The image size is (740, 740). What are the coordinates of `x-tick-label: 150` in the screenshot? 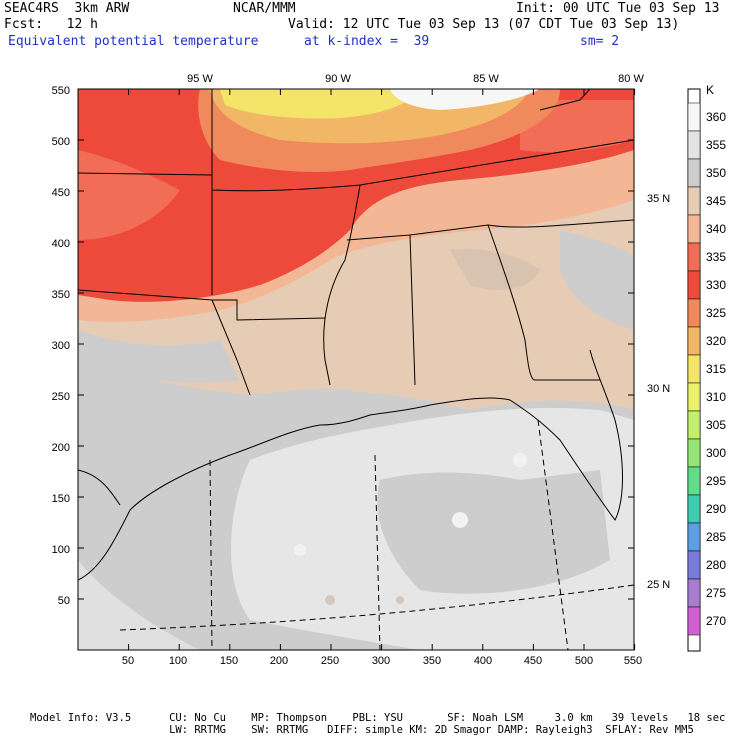 It's located at (229, 661).